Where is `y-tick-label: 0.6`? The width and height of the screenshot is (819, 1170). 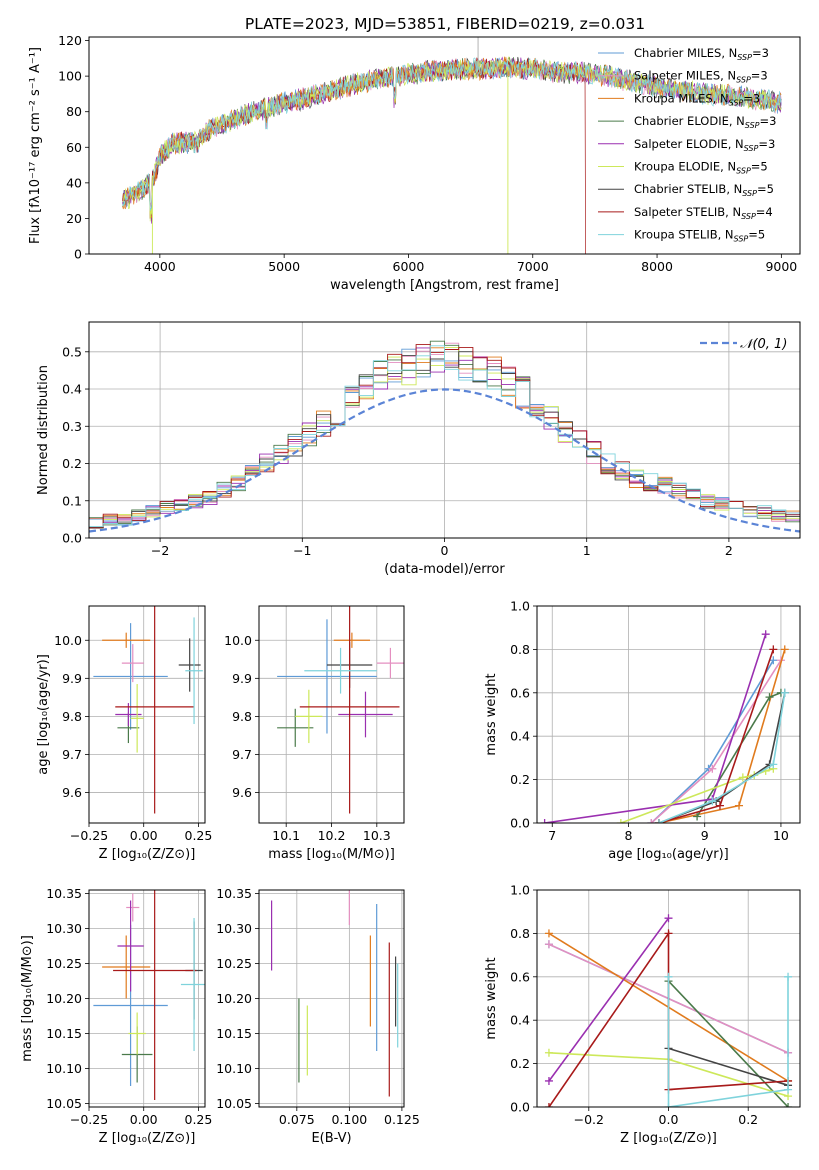 y-tick-label: 0.6 is located at coordinates (520, 976).